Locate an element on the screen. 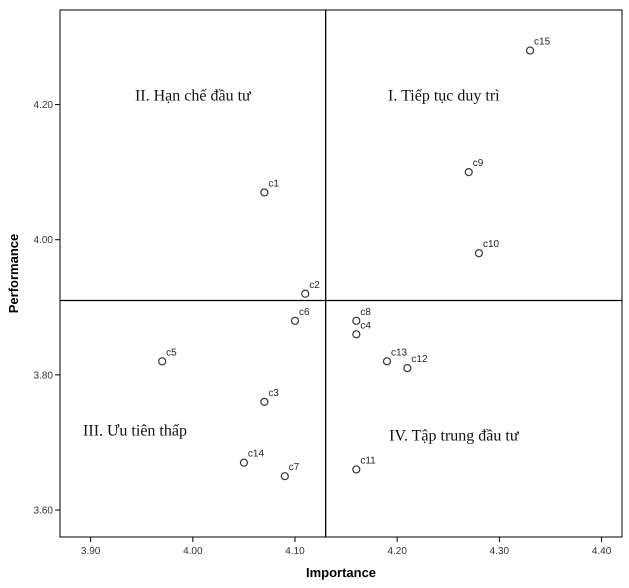 The image size is (629, 588). y-axis-title: Performance is located at coordinates (13, 274).